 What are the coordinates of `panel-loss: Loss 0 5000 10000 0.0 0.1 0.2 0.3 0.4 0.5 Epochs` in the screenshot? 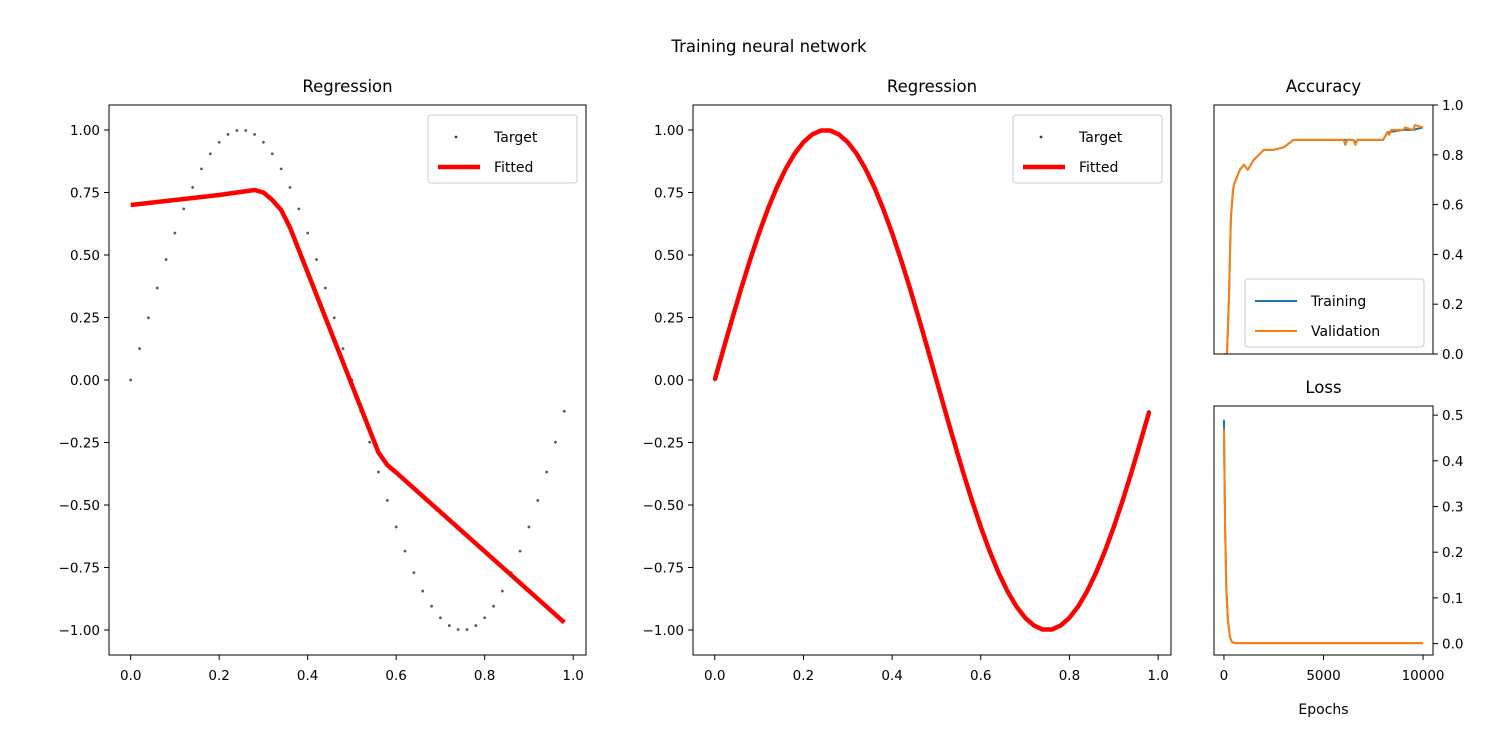 It's located at (1338, 548).